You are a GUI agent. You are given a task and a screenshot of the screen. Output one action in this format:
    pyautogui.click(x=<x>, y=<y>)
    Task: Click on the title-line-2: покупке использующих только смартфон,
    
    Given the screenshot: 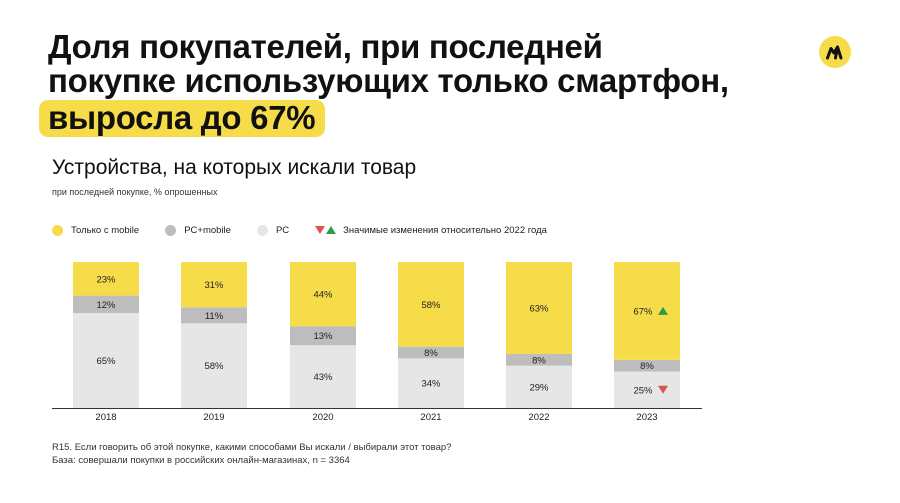 What is the action you would take?
    pyautogui.click(x=388, y=80)
    